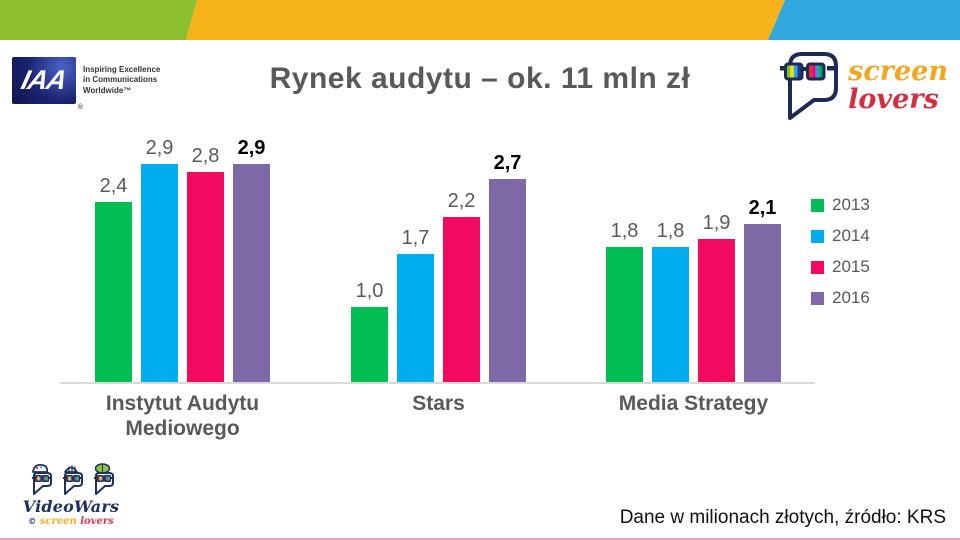 Image resolution: width=960 pixels, height=540 pixels. What do you see at coordinates (205, 156) in the screenshot?
I see `value-label-2015-0: 2,8` at bounding box center [205, 156].